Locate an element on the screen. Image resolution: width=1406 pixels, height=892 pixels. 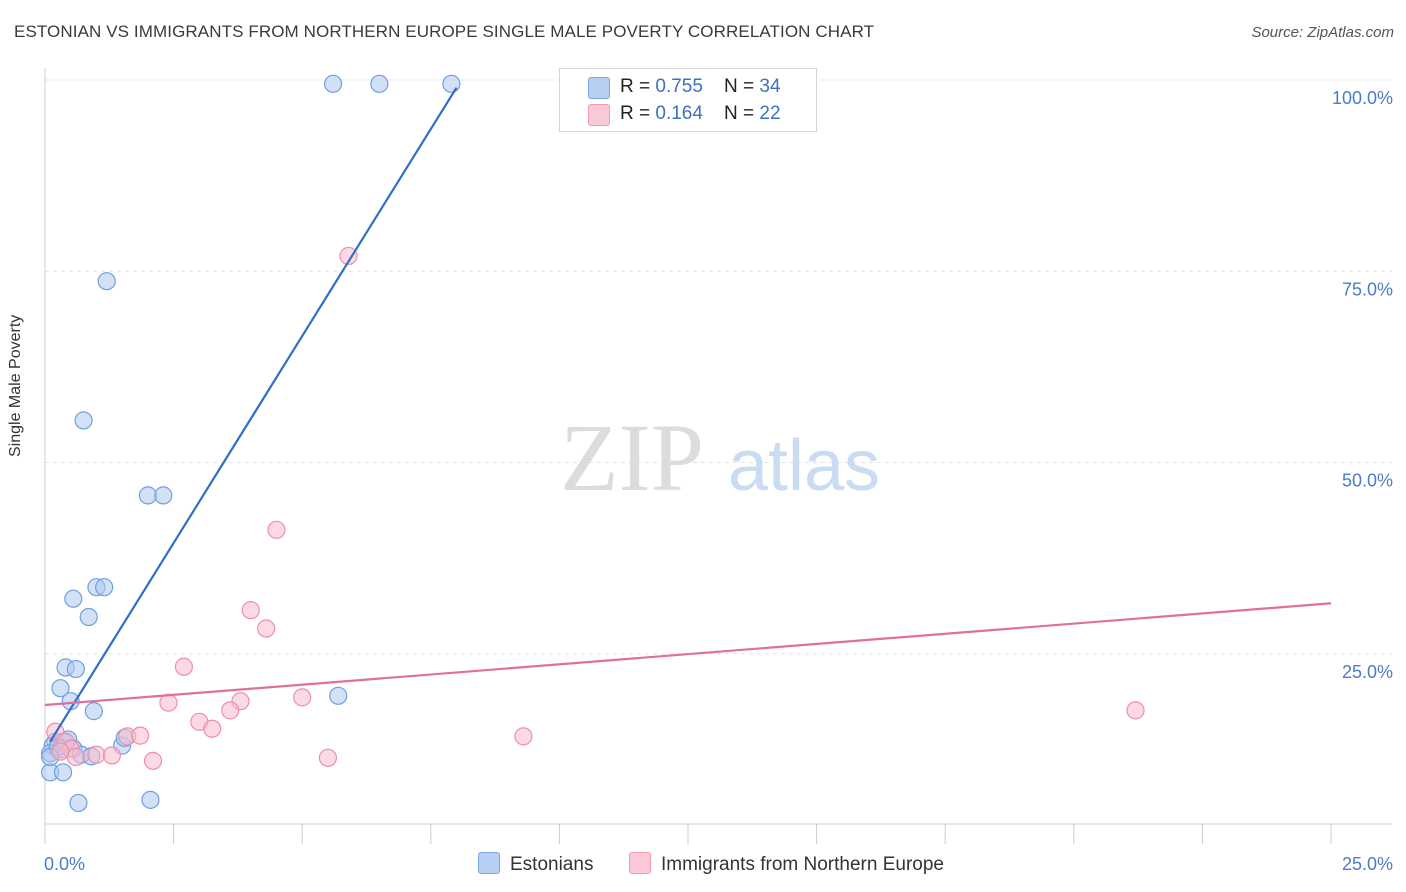
legend-r-value: 0.755 is located at coordinates (679, 86).